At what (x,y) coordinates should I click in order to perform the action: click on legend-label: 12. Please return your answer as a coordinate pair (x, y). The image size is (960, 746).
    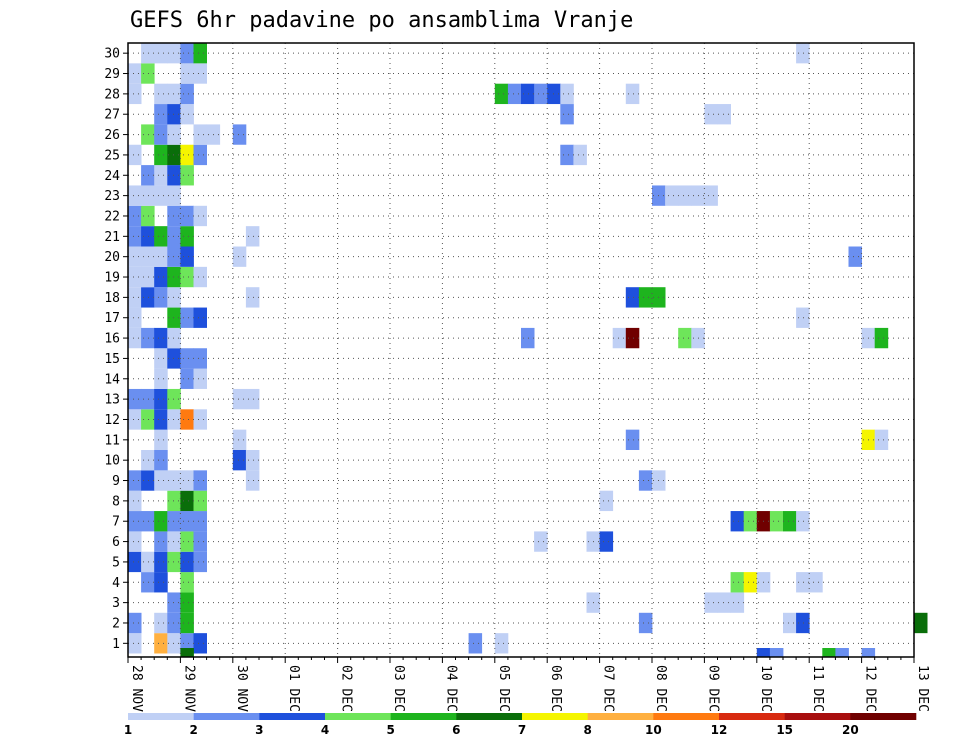
    Looking at the image, I should click on (719, 730).